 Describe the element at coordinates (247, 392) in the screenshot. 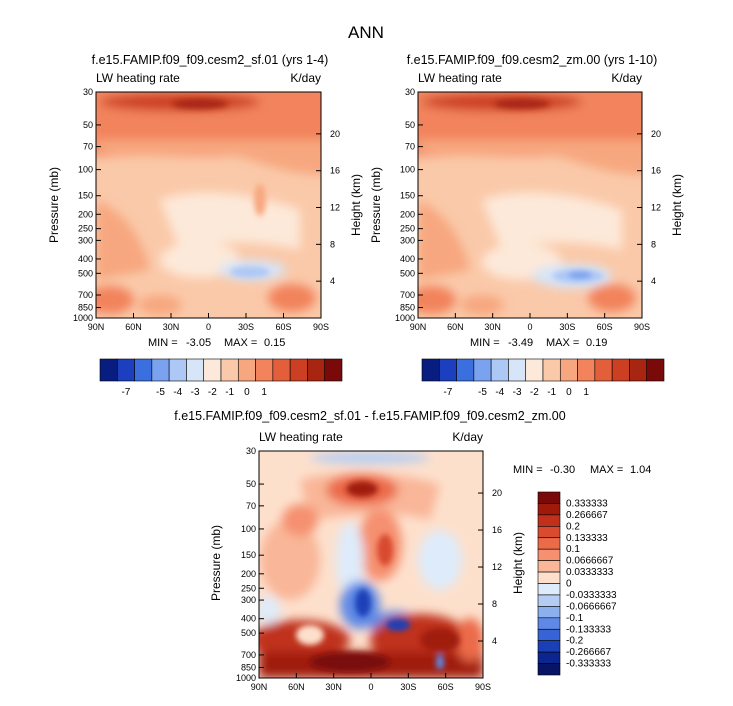

I see `panel-1-colorbar-label: 0` at that location.